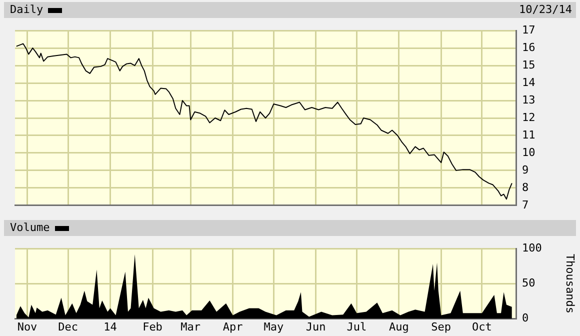  I want to click on legend-label: Daily, so click(27, 10).